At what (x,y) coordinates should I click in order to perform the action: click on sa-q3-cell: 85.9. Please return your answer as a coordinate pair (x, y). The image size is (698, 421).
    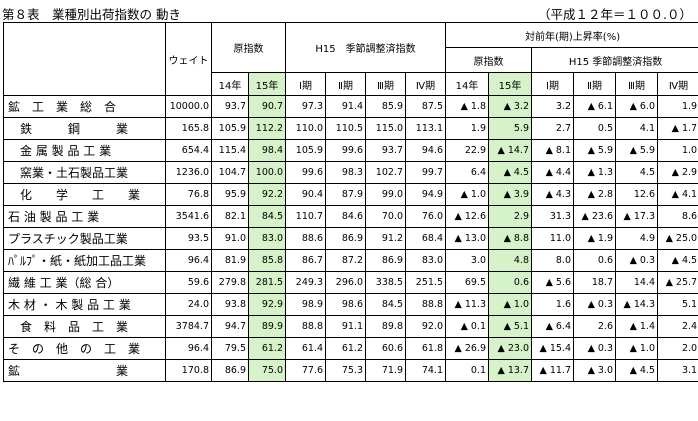
    Looking at the image, I should click on (385, 106).